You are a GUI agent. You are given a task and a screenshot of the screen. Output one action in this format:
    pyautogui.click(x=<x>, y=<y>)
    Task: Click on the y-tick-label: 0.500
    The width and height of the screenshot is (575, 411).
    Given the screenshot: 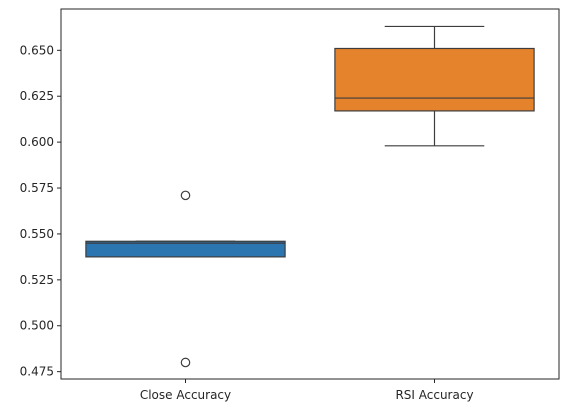 What is the action you would take?
    pyautogui.click(x=37, y=326)
    